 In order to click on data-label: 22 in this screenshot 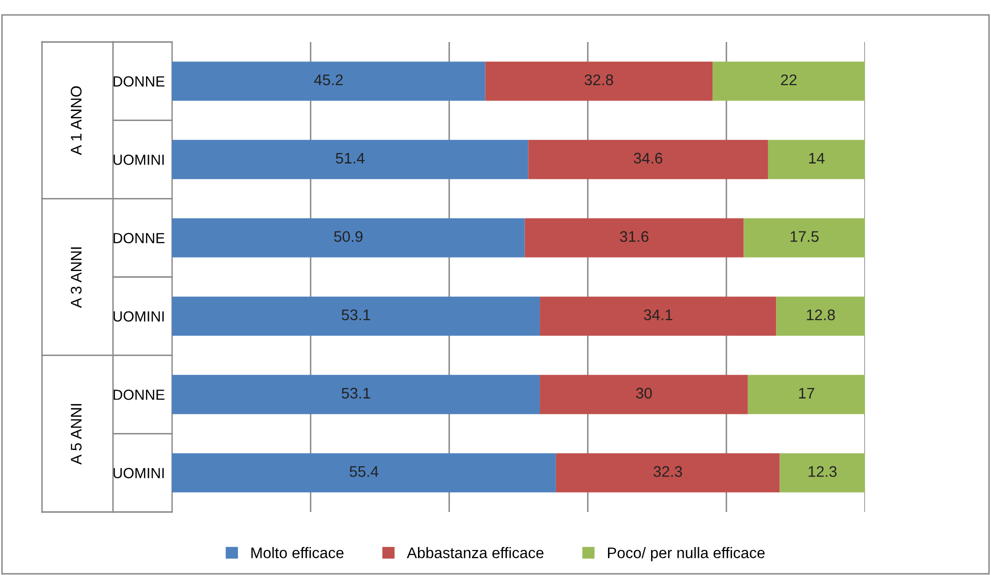, I will do `click(788, 80)`.